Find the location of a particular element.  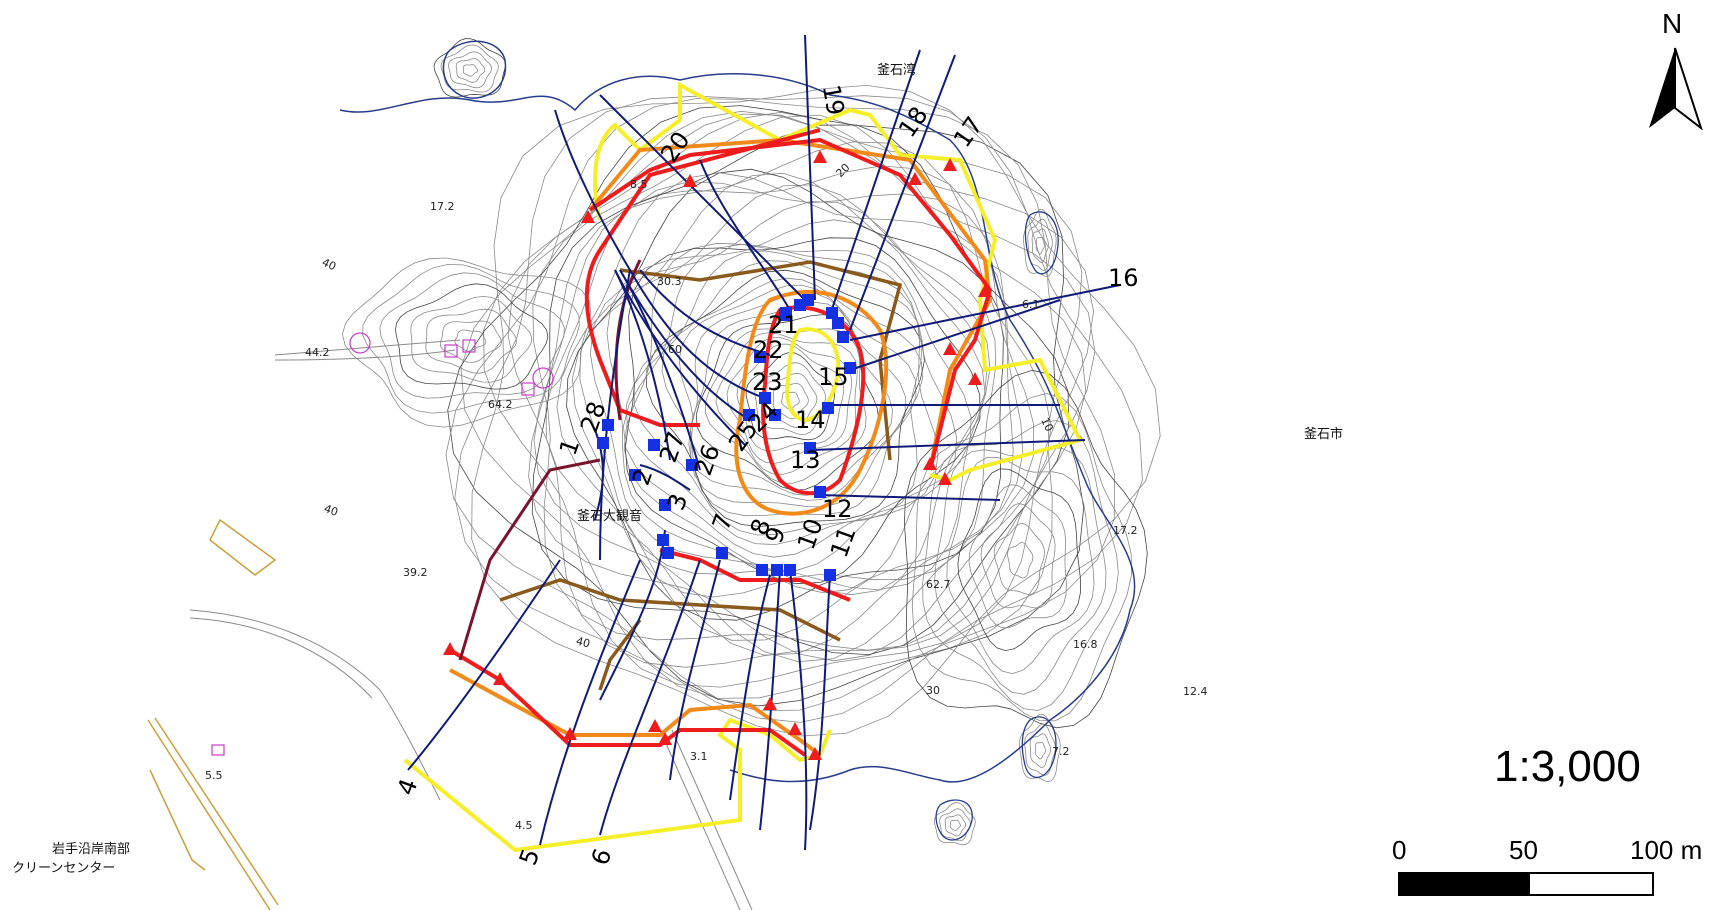

elevation-label: 64.2 is located at coordinates (500, 404).